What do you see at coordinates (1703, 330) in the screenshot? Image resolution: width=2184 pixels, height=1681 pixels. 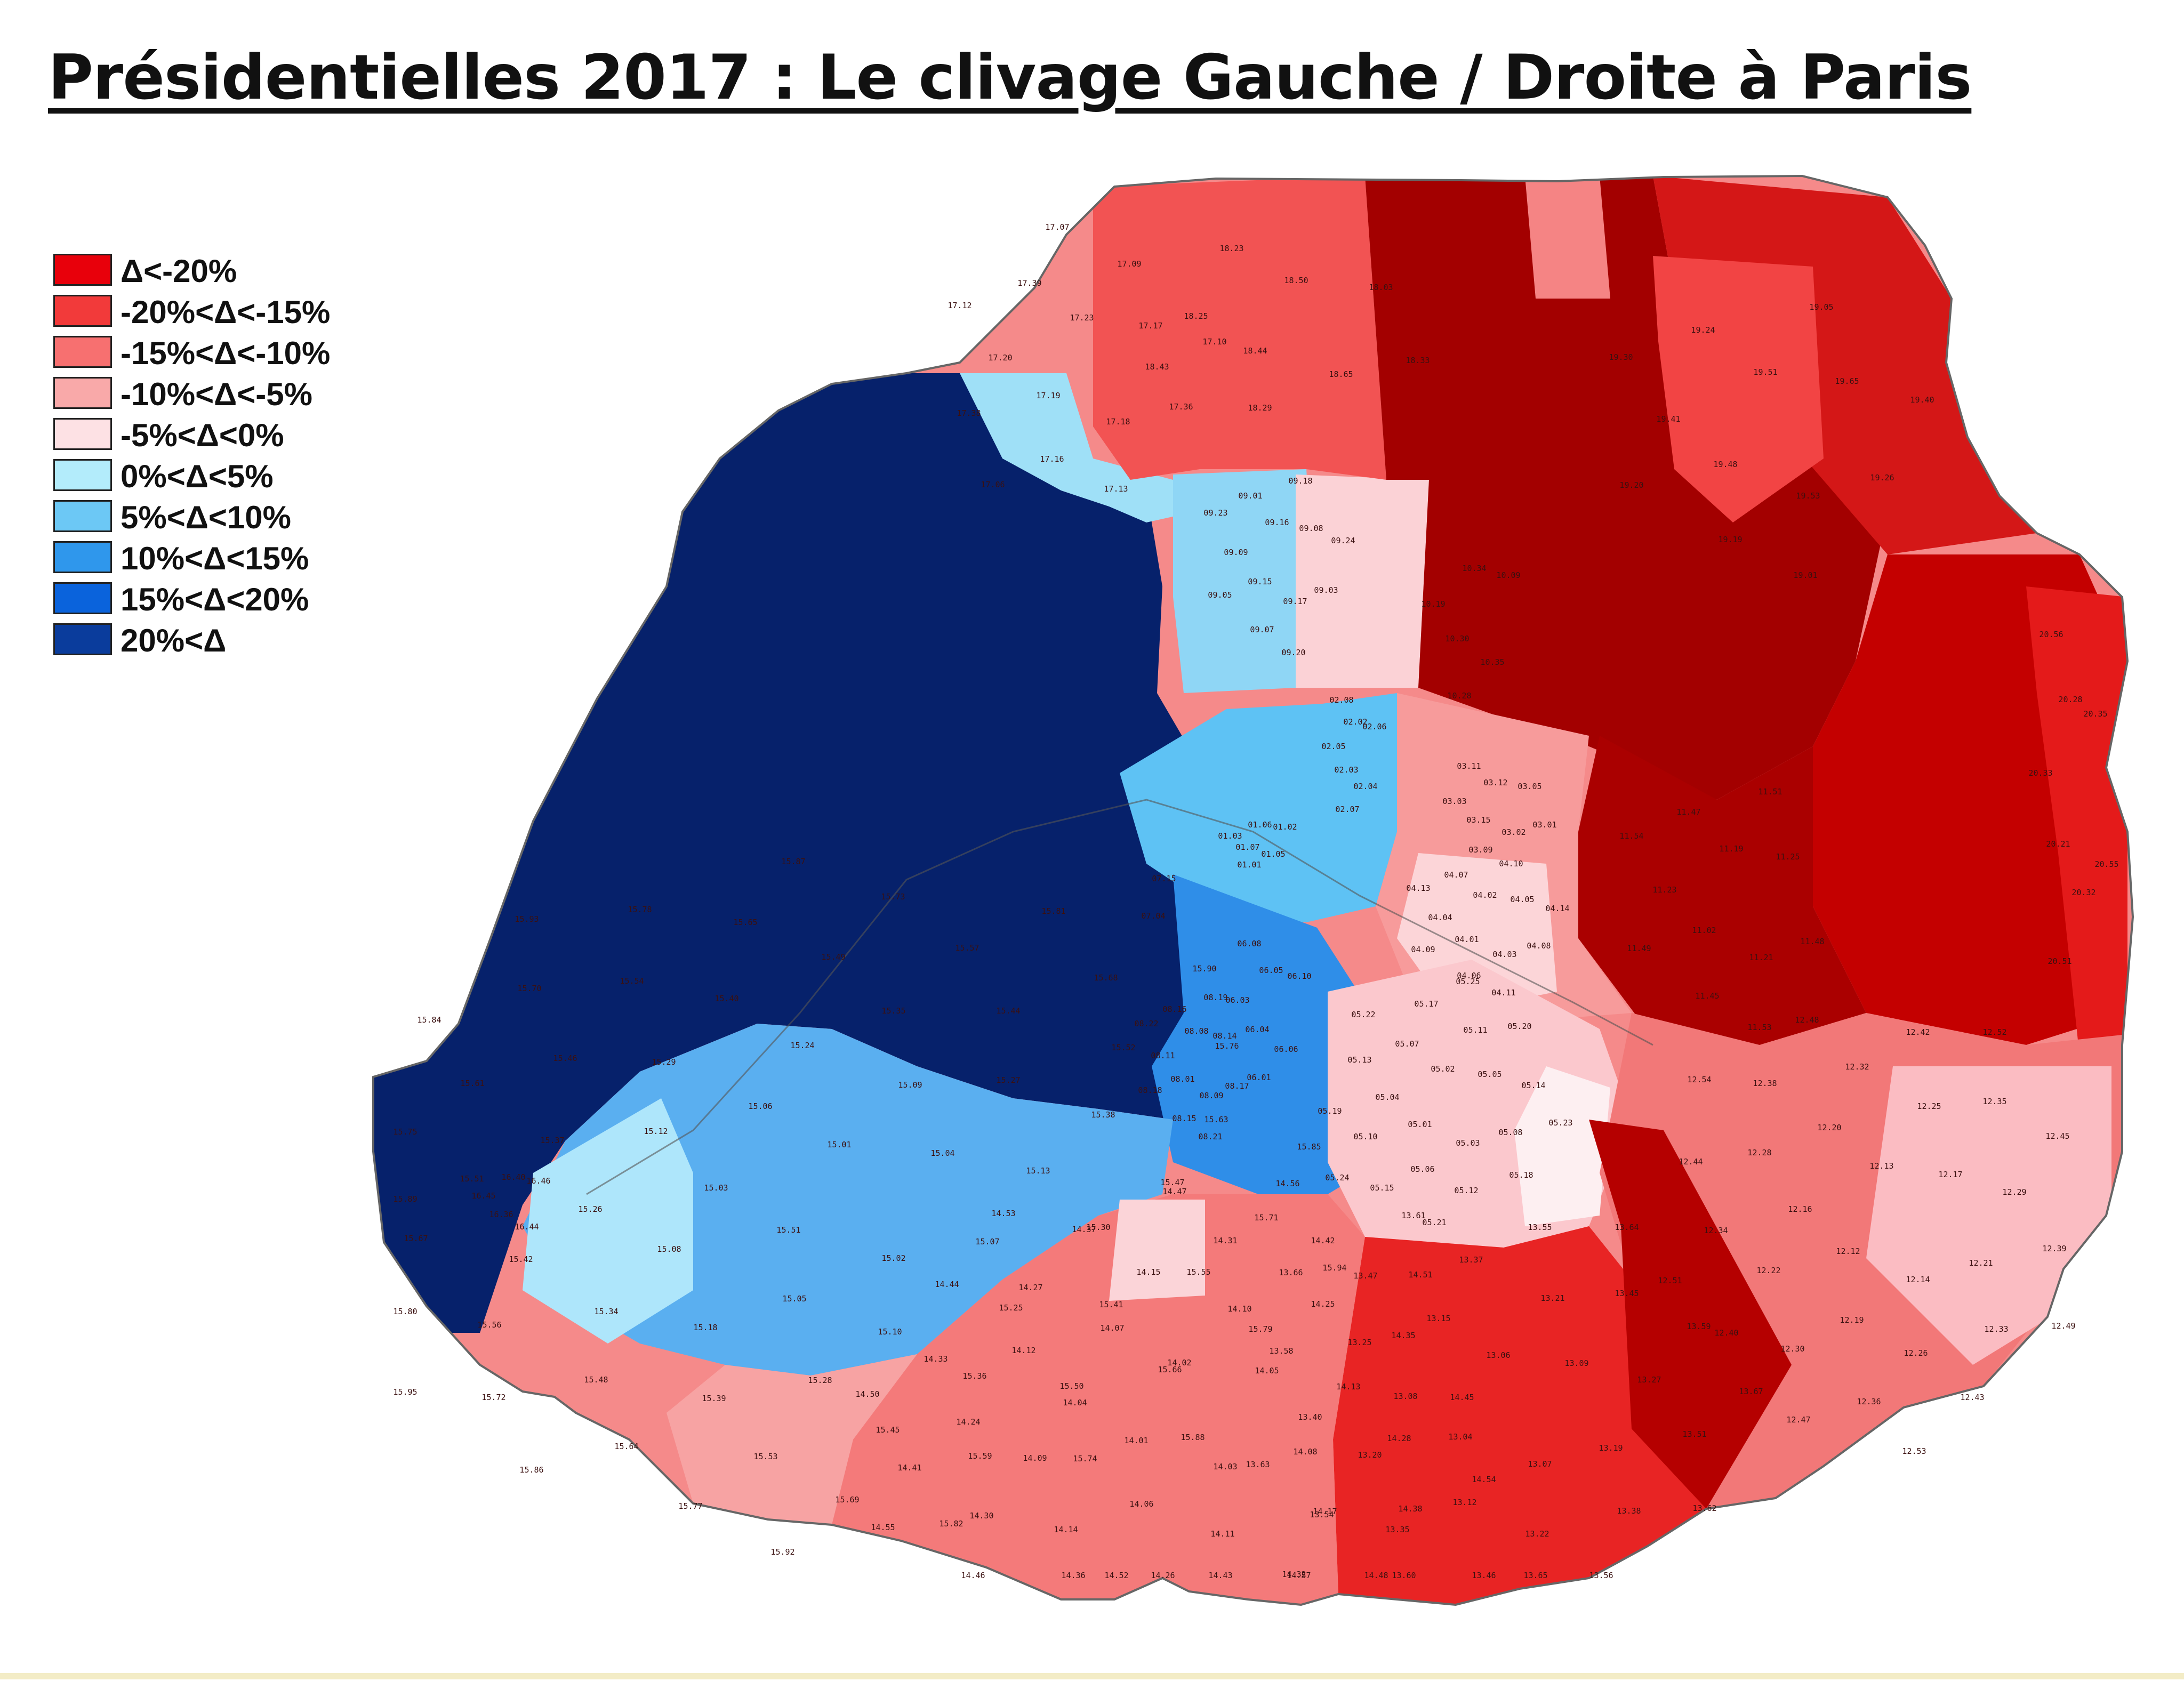 I see `quartier-label: 19.24` at bounding box center [1703, 330].